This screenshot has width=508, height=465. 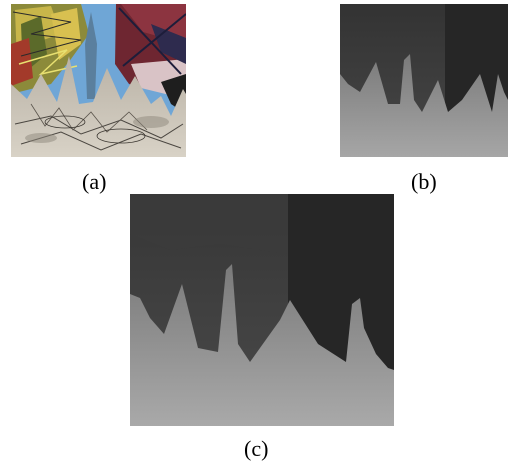 What do you see at coordinates (424, 80) in the screenshot?
I see `panel-b-depth-map` at bounding box center [424, 80].